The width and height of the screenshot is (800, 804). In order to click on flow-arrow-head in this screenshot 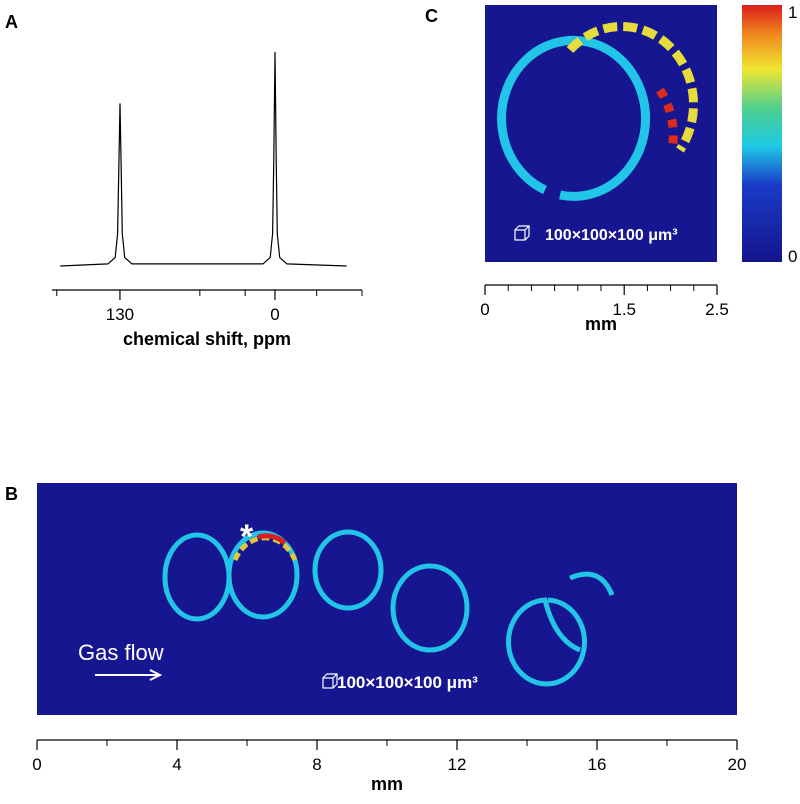, I will do `click(156, 675)`.